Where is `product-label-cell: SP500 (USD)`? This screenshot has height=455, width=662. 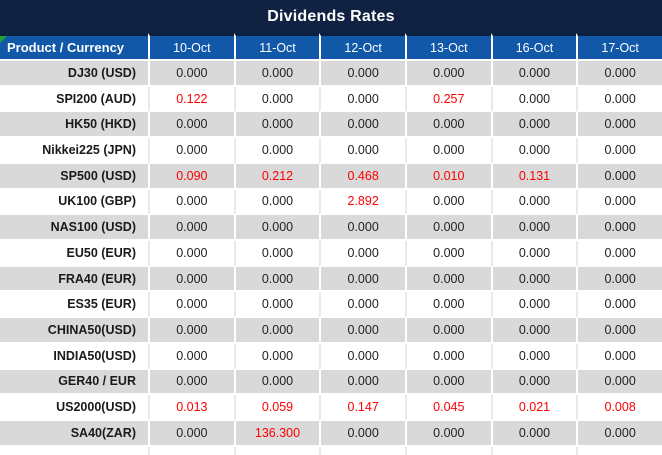 product-label-cell: SP500 (USD) is located at coordinates (74, 176).